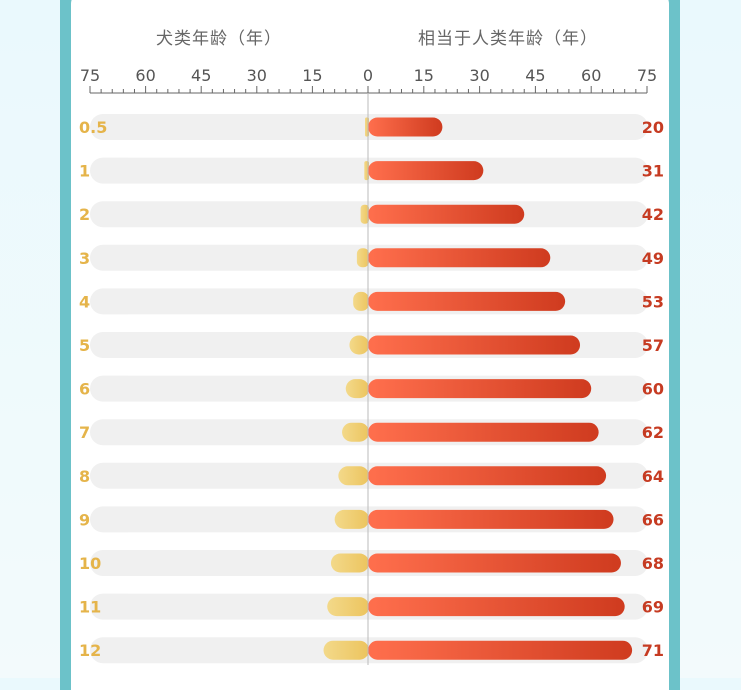 Image resolution: width=741 pixels, height=690 pixels. I want to click on human-age-label: 66, so click(653, 519).